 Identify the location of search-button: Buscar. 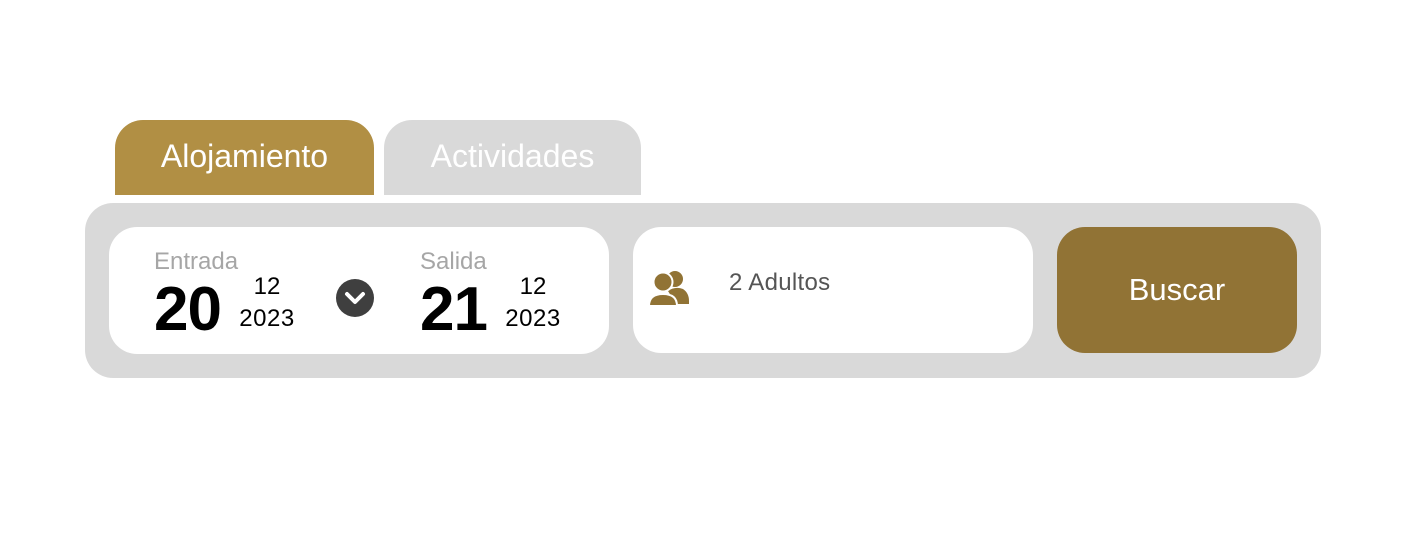
(1177, 290).